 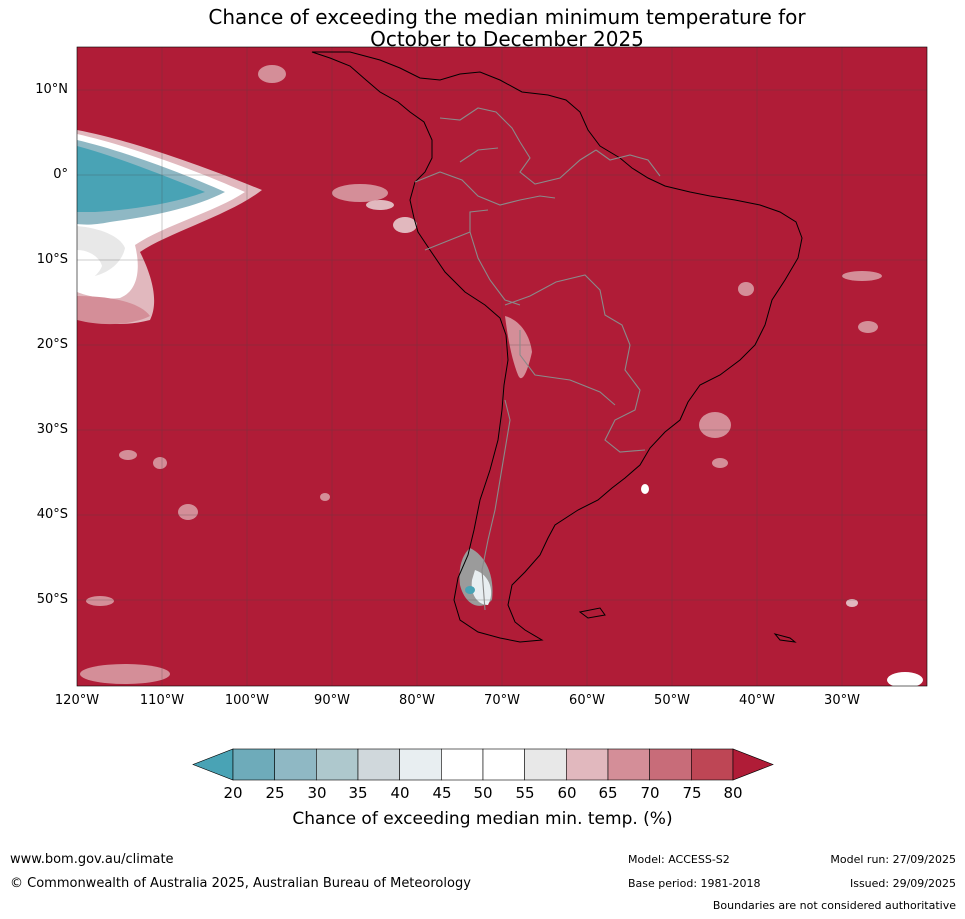 I want to click on colorbar-tick-40: 40, so click(x=400, y=793).